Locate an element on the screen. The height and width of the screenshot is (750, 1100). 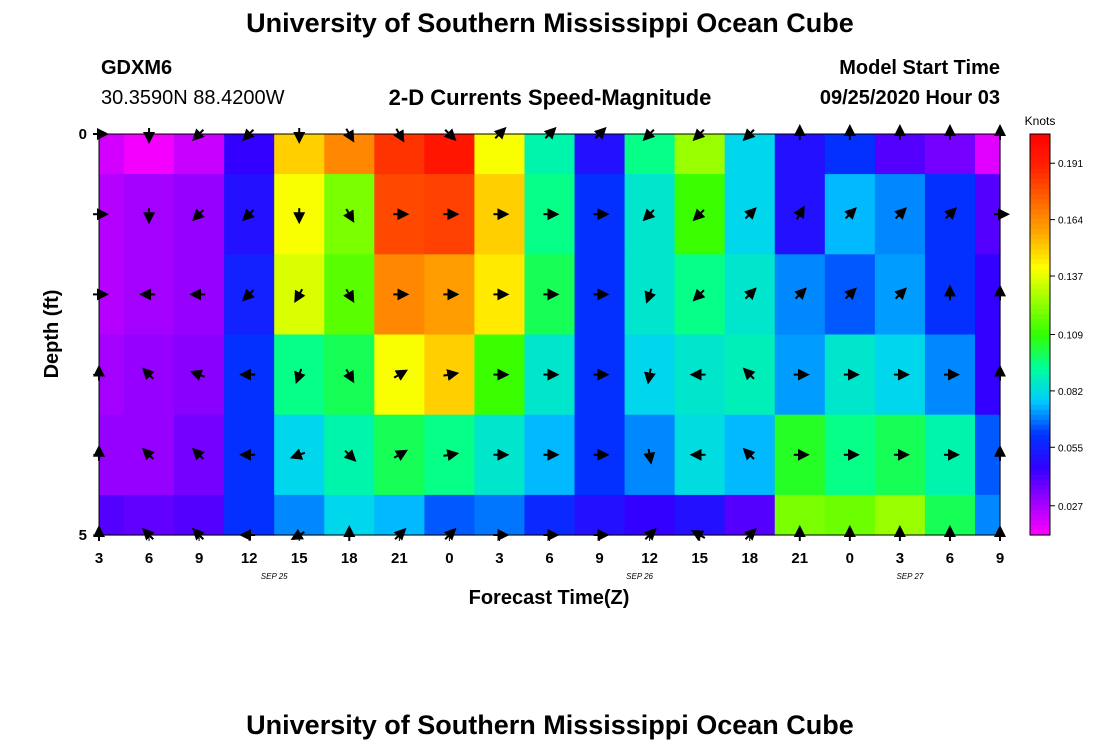
y-tick-label: 0 is located at coordinates (83, 134).